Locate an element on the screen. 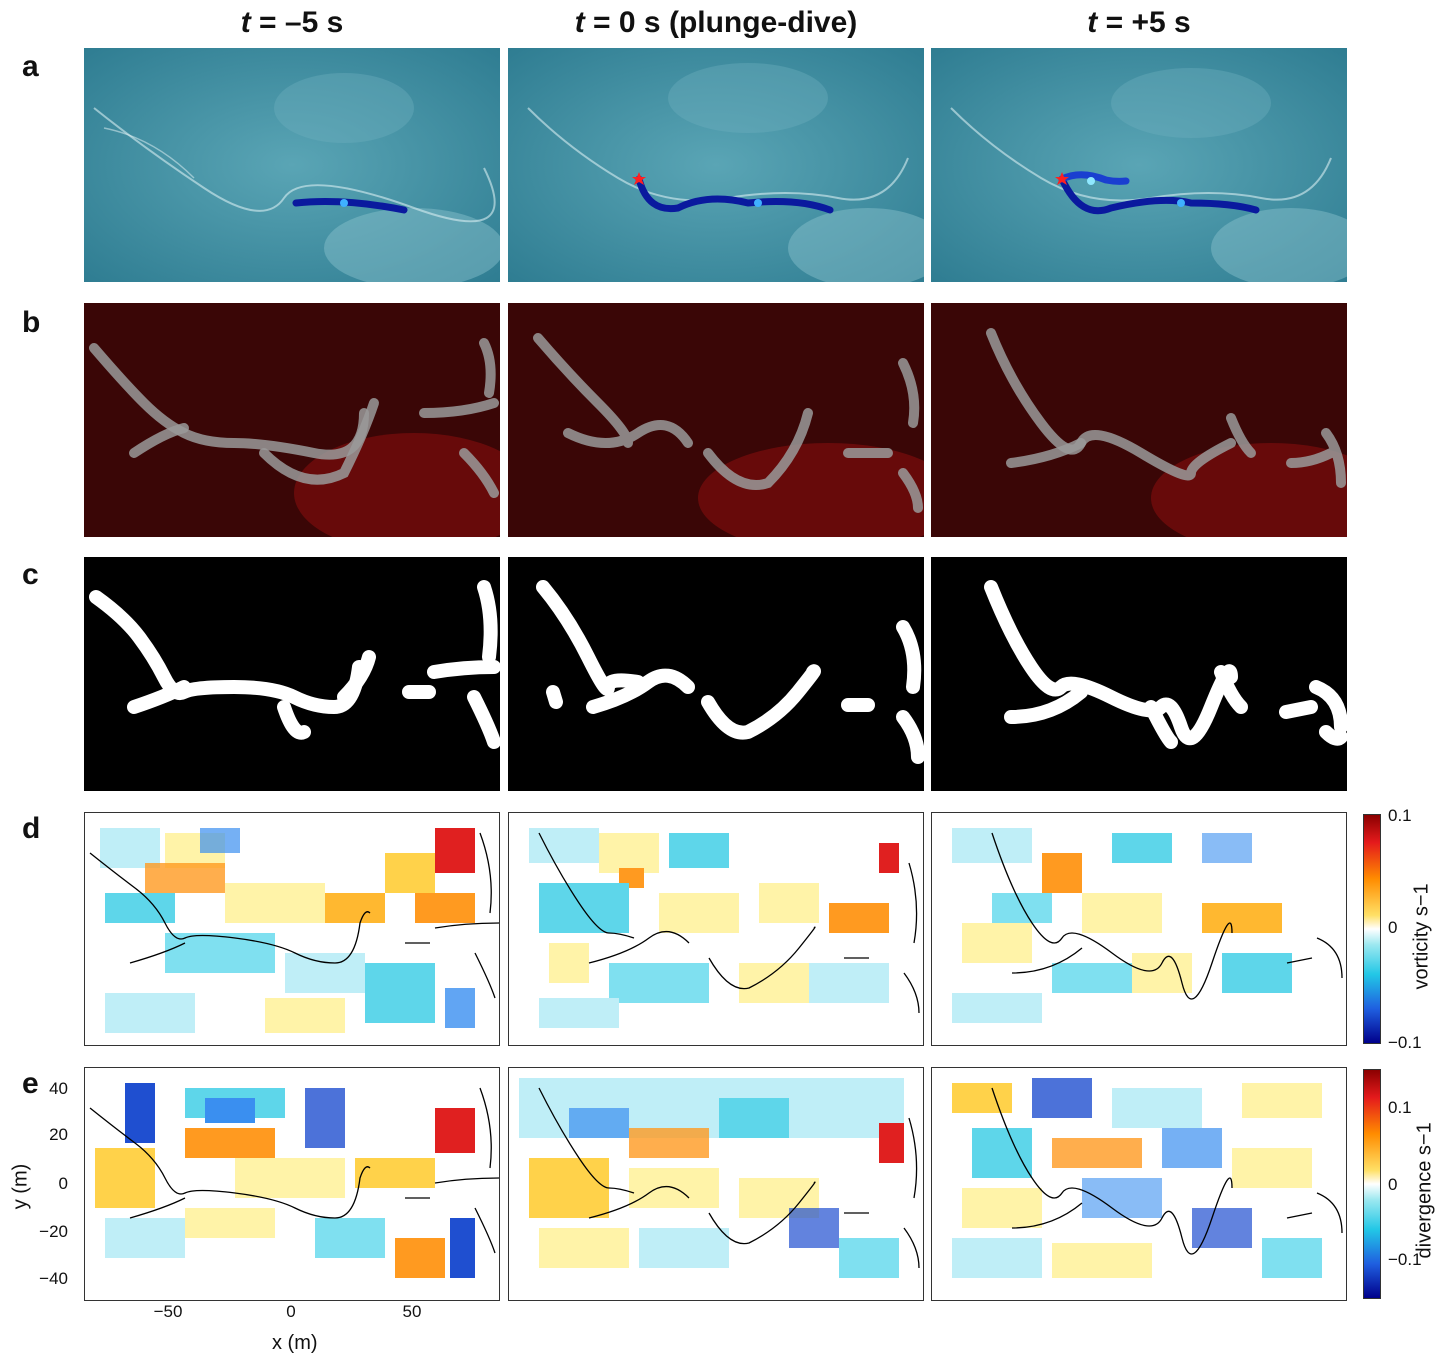 The height and width of the screenshot is (1360, 1455). divergence-tick-mid: 0 is located at coordinates (1393, 1184).